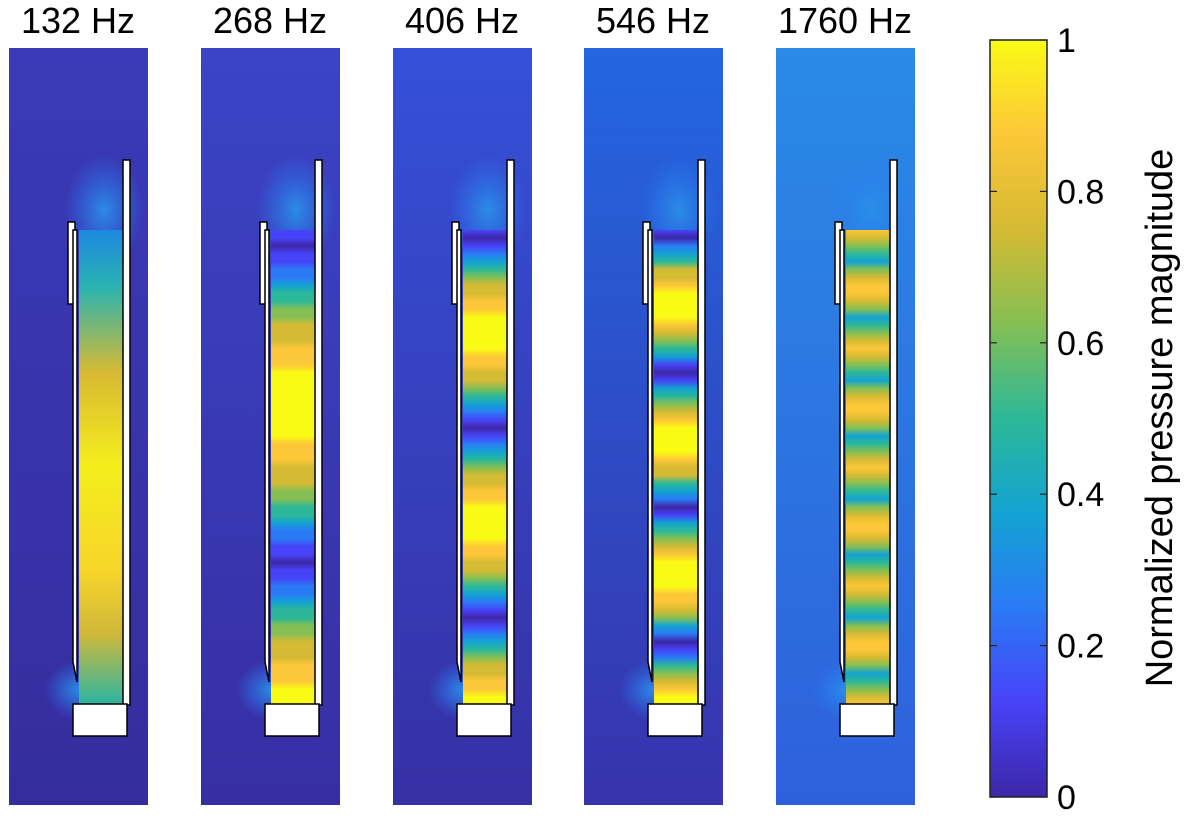  What do you see at coordinates (1018, 418) in the screenshot?
I see `colorbar-gradient` at bounding box center [1018, 418].